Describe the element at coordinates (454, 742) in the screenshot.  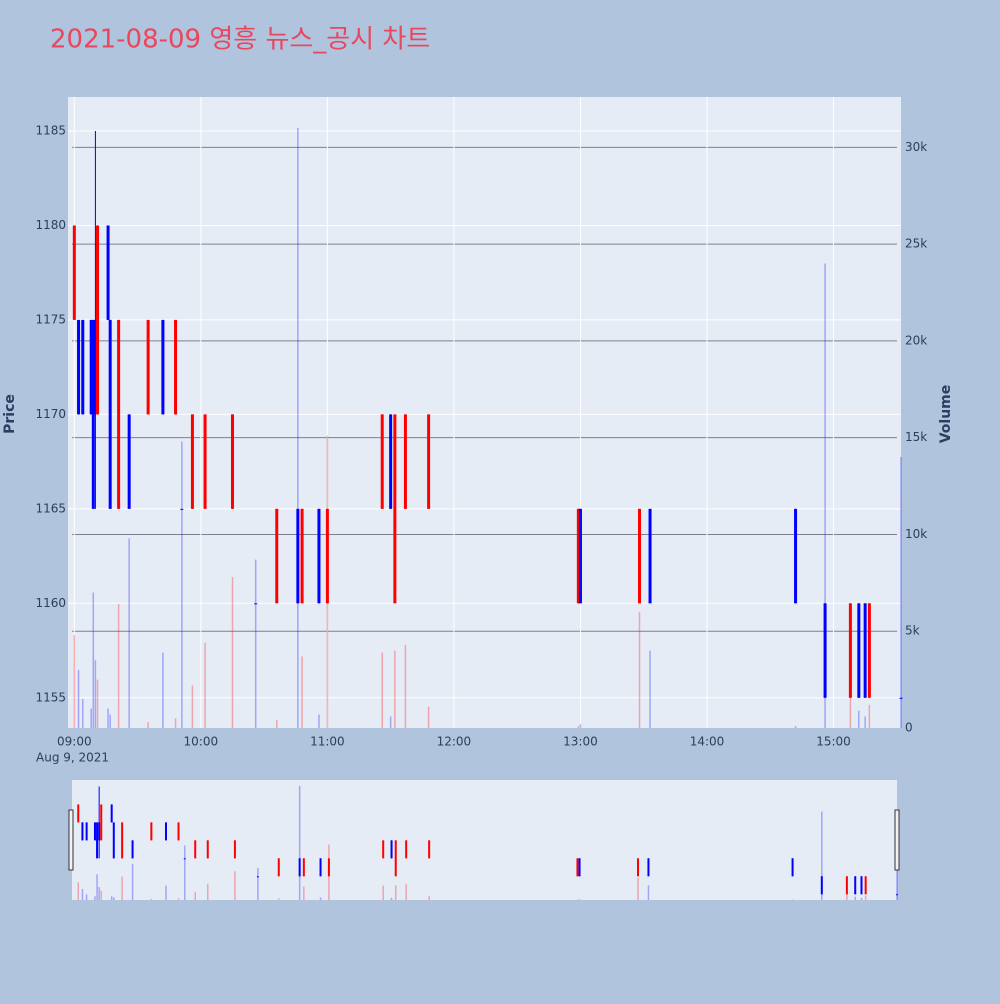
I see `x-tick-label: 12:00` at that location.